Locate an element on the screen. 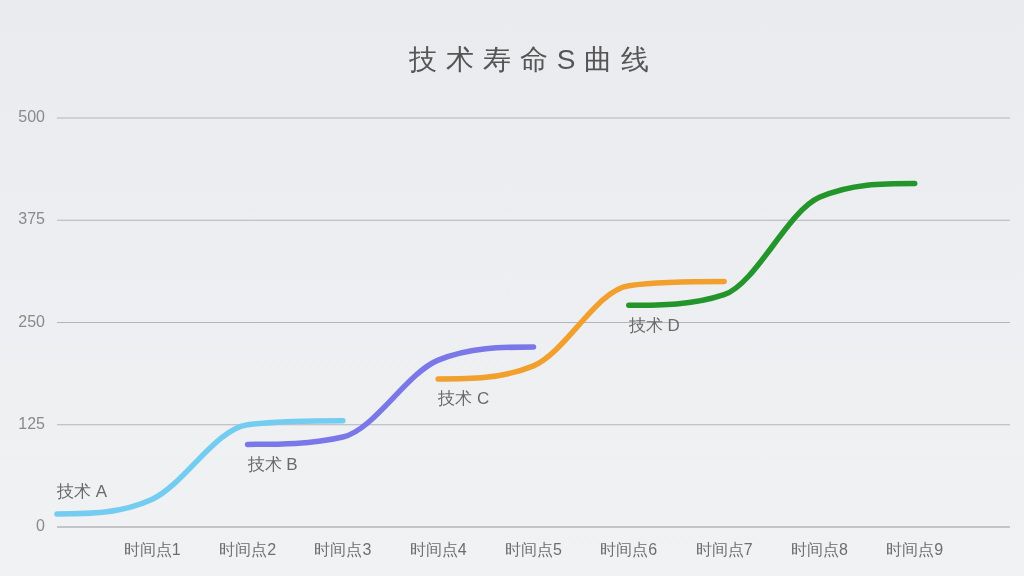 The image size is (1024, 576). x-tick-label: 时间点8 is located at coordinates (819, 550).